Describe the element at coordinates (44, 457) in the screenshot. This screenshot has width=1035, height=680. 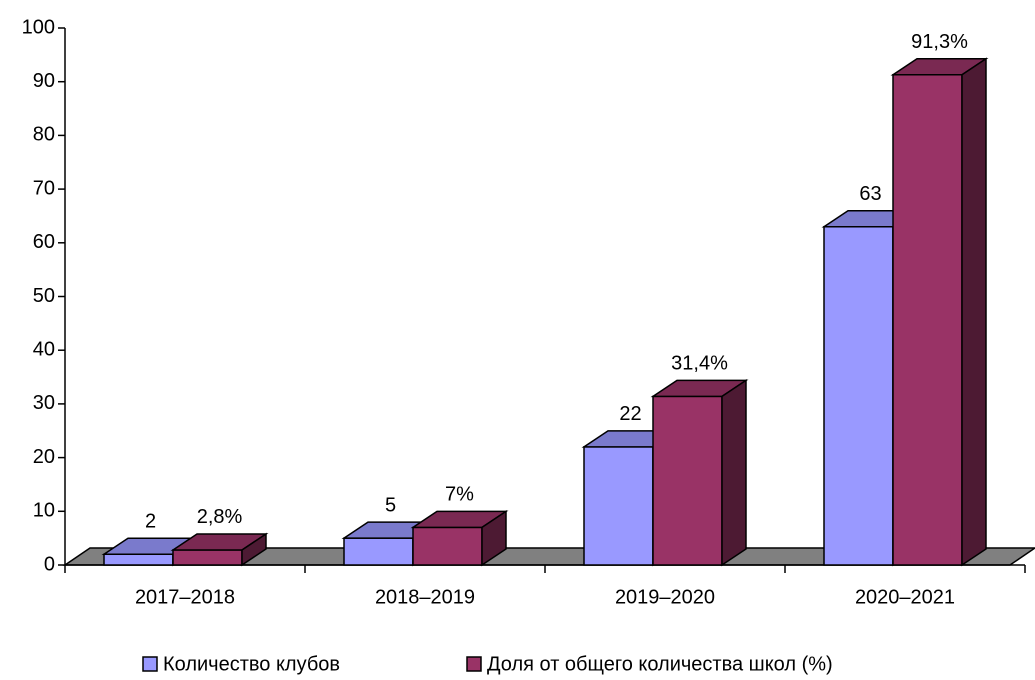
I see `y-tick-label: 20` at that location.